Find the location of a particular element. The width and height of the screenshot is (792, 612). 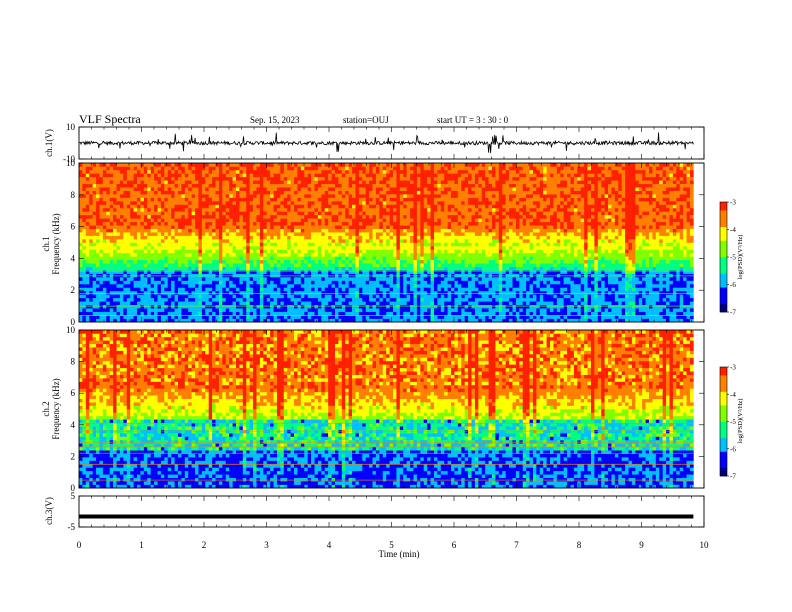

ch3-waveform-panel: 5 -5 is located at coordinates (386, 511).